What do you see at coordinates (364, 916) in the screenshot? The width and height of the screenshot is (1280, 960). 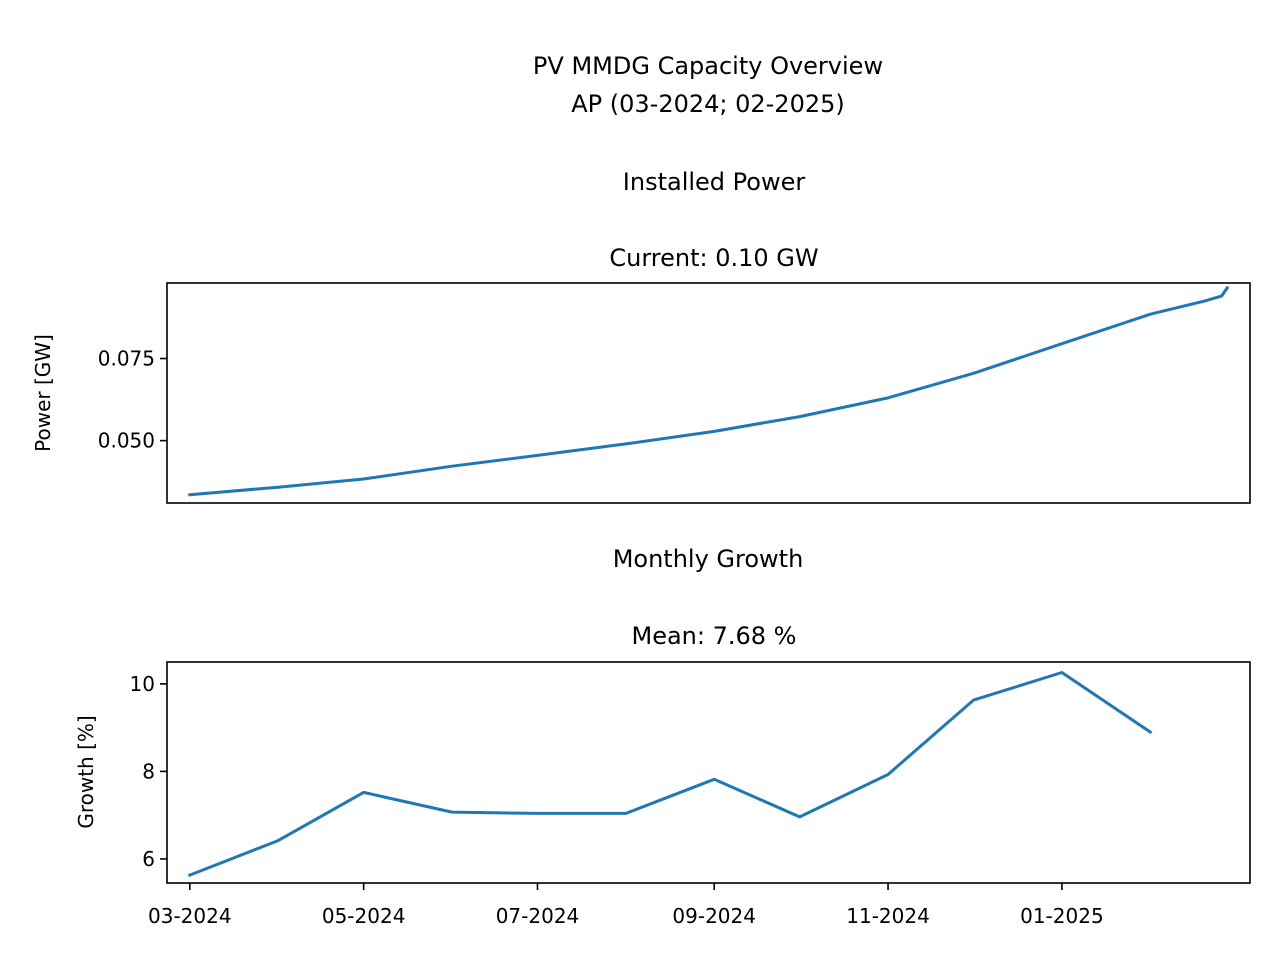 I see `growth-x-tick-label: 05-2024` at bounding box center [364, 916].